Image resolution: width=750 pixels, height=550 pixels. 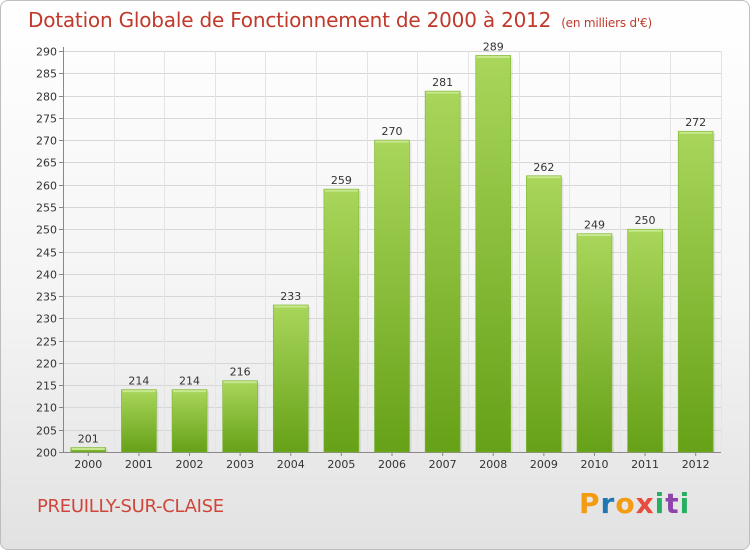 I want to click on y-tick-label: 260, so click(x=46, y=186).